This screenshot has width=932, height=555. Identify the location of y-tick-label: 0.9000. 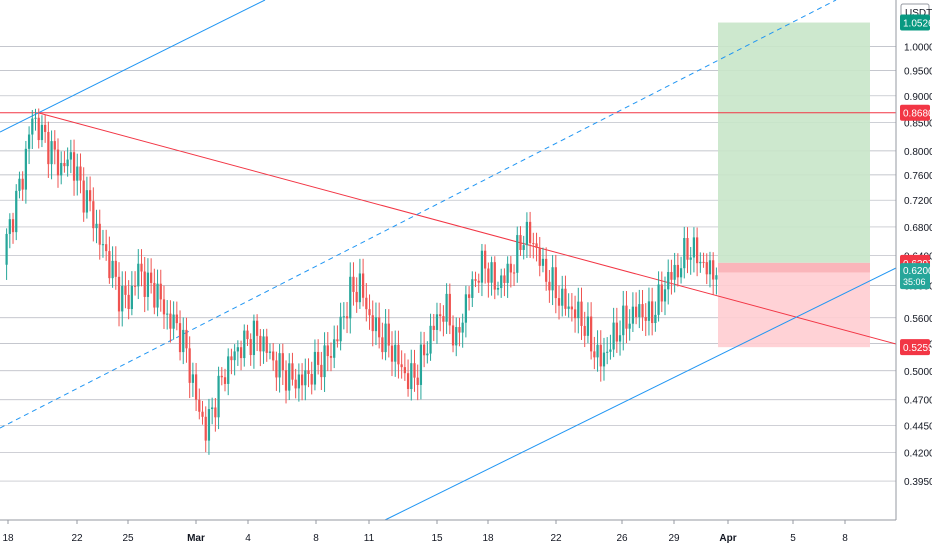
(918, 97).